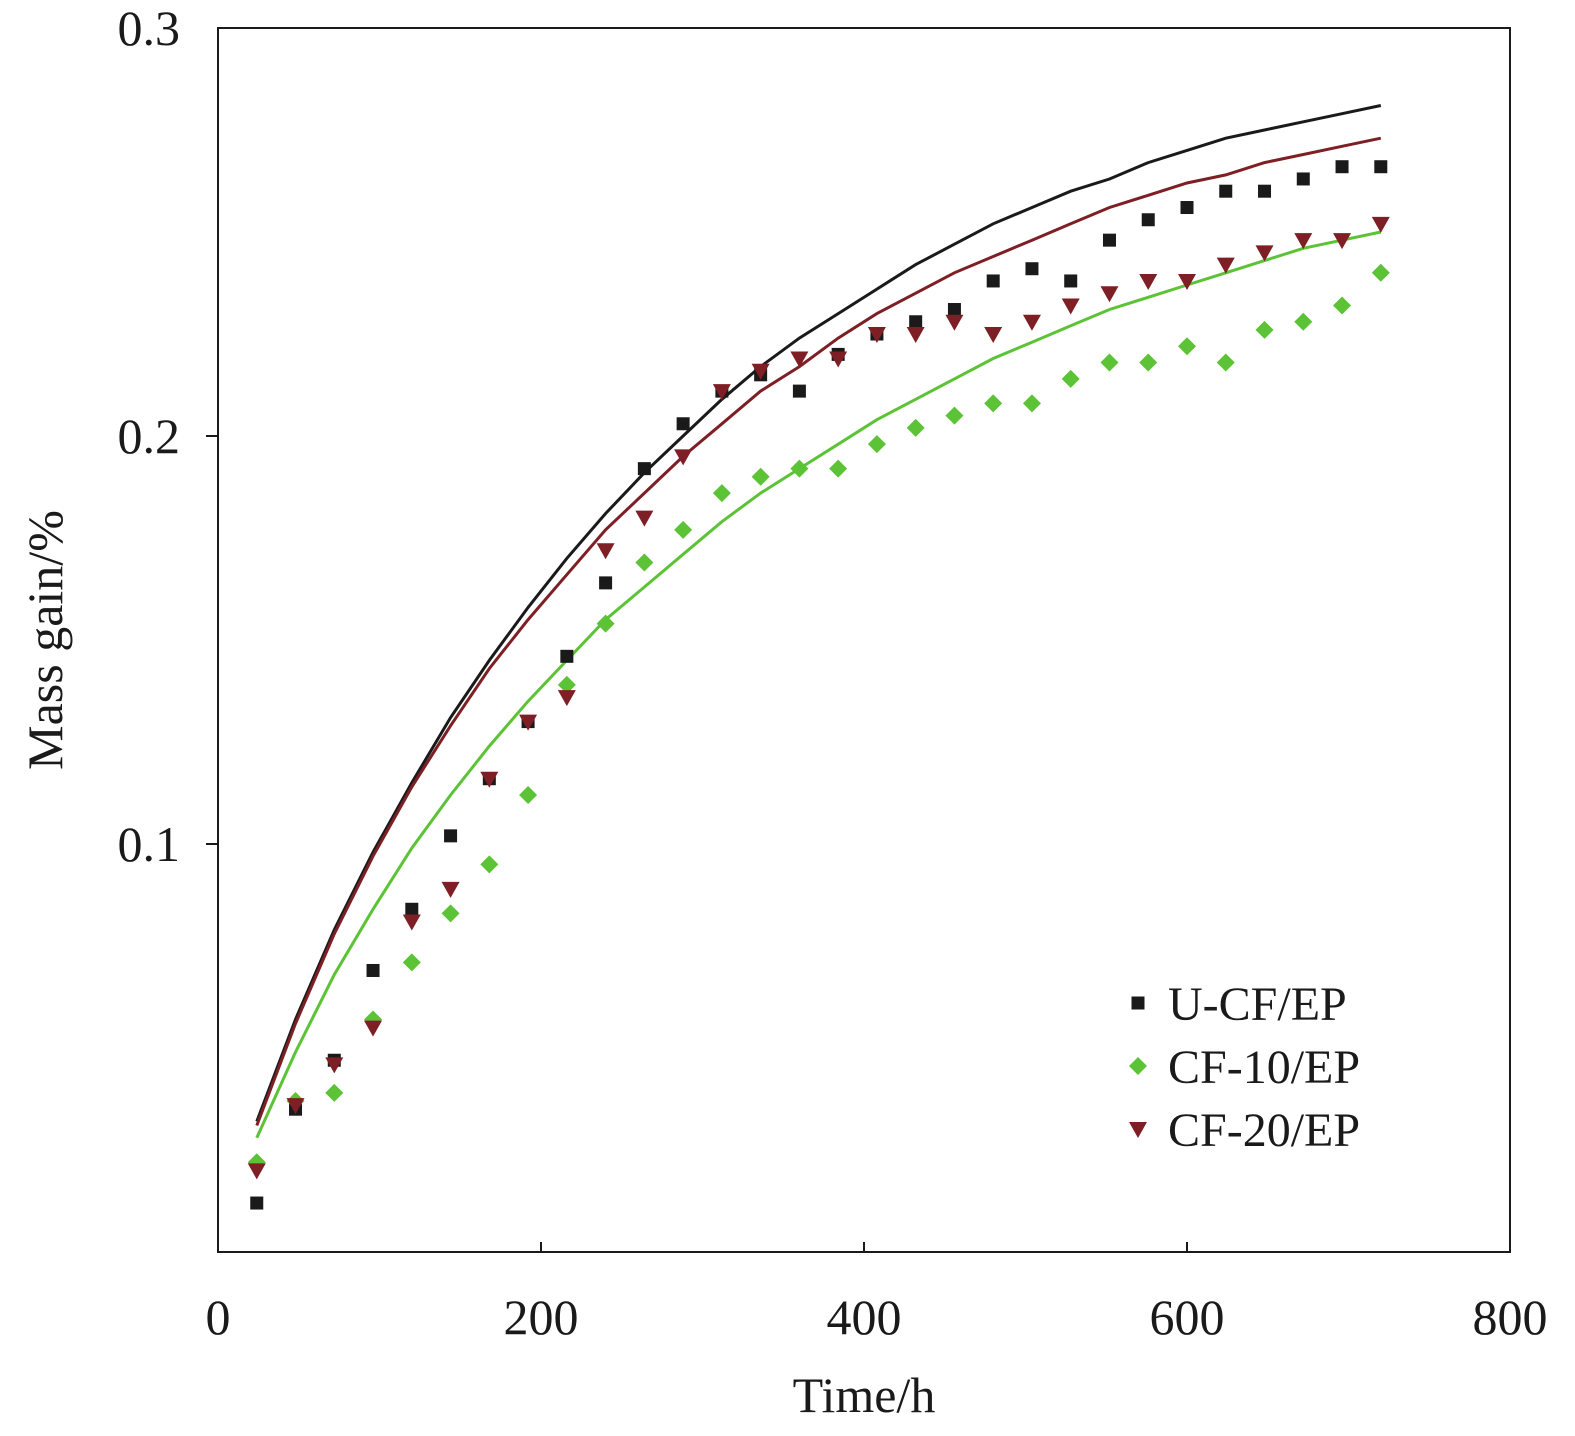 Image resolution: width=1575 pixels, height=1436 pixels. I want to click on y-tick-label: 0.2, so click(149, 436).